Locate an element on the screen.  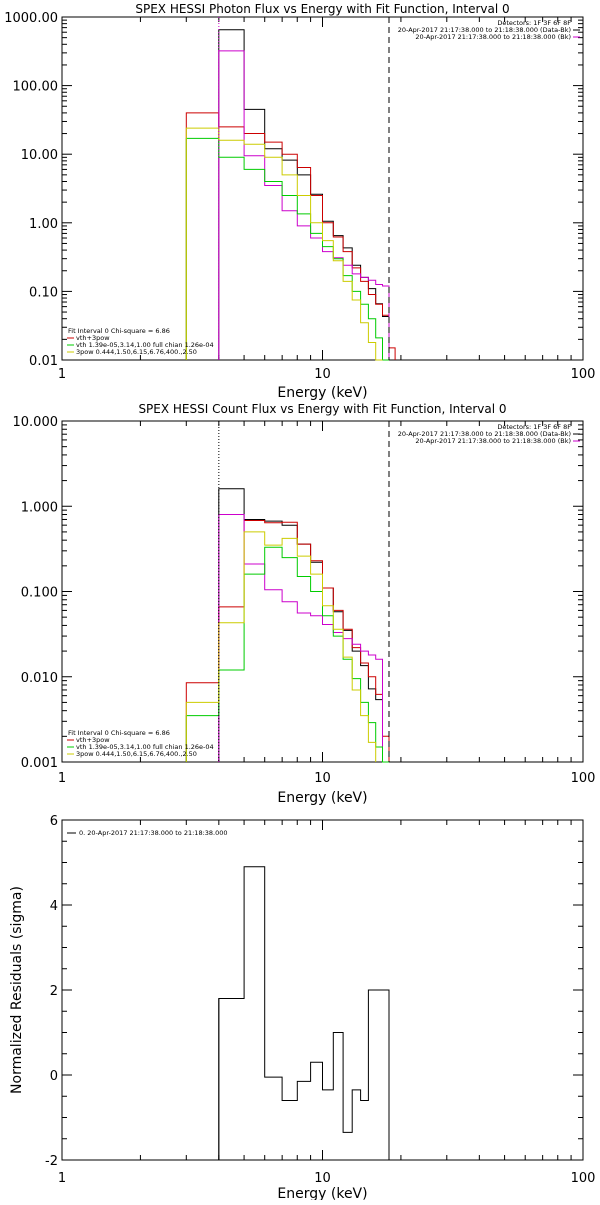
y-tick-label: 2 is located at coordinates (54, 991).